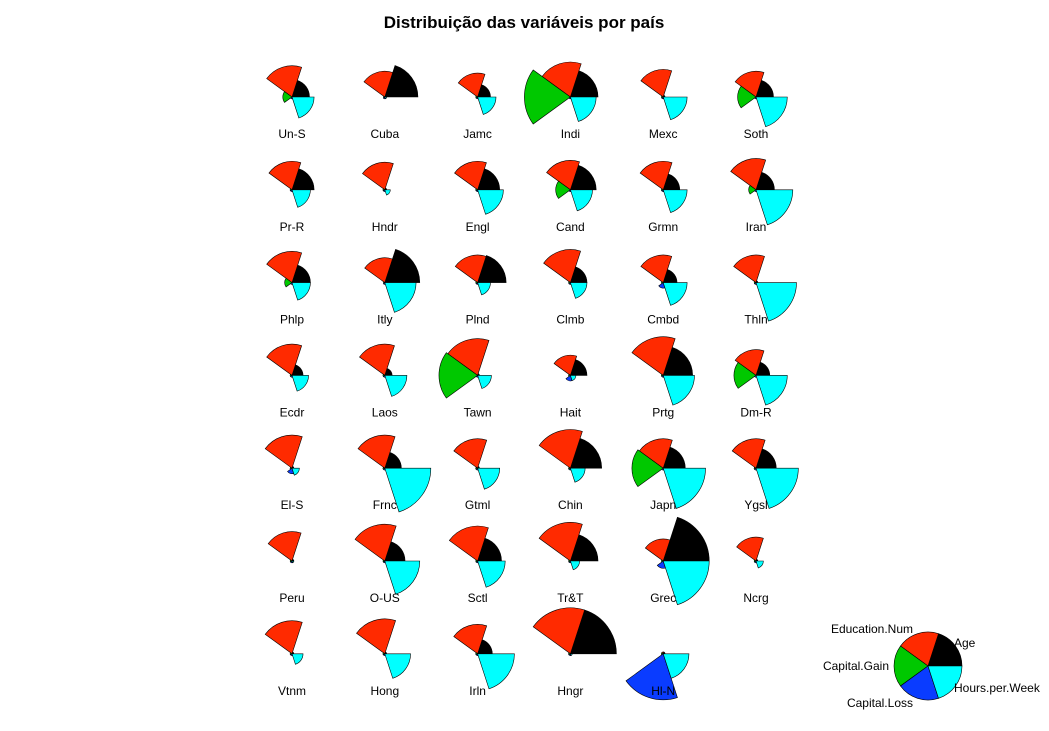  I want to click on star-o-us: O-US, so click(387, 564).